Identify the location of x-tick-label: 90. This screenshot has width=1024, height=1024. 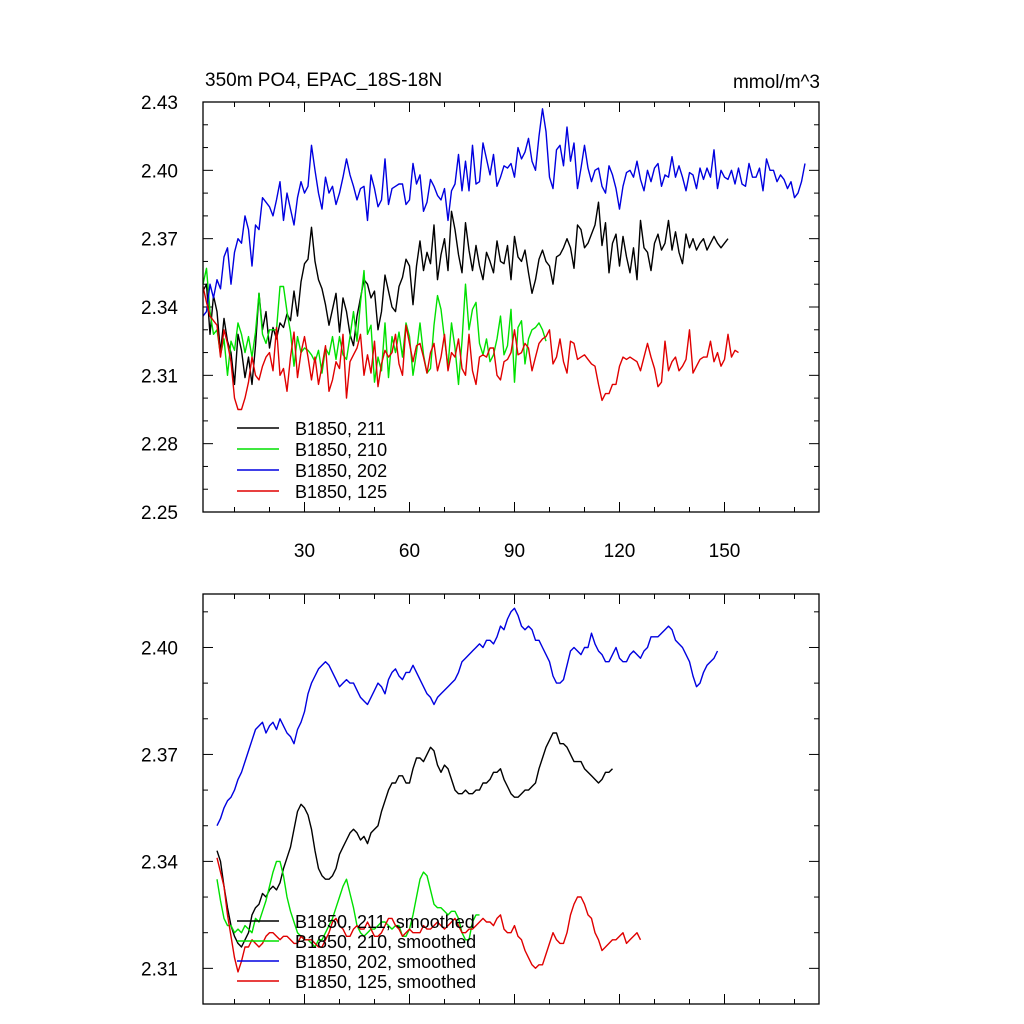
(514, 551).